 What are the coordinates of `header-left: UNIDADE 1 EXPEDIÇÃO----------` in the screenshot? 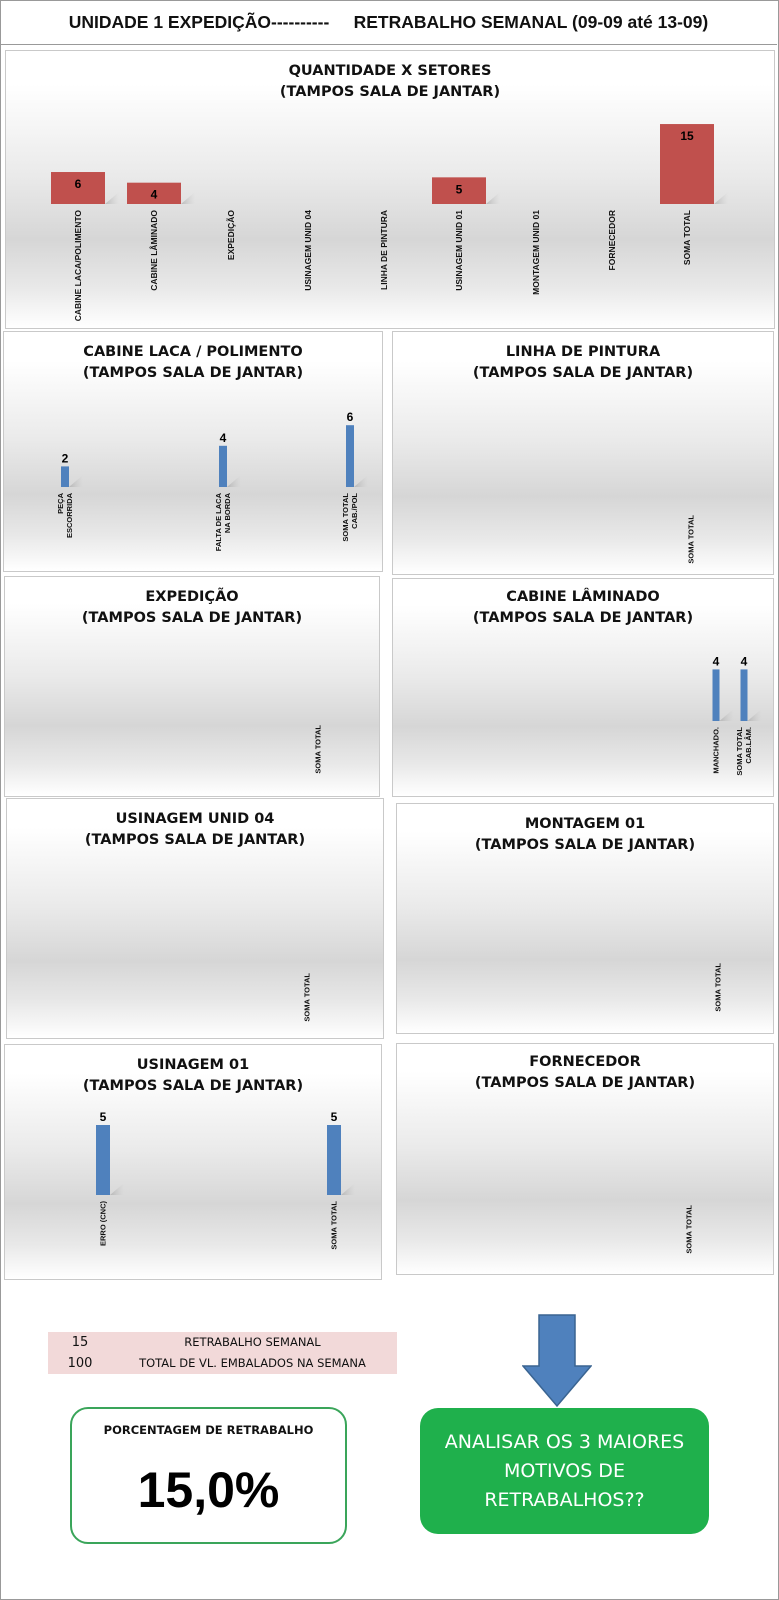 It's located at (199, 21).